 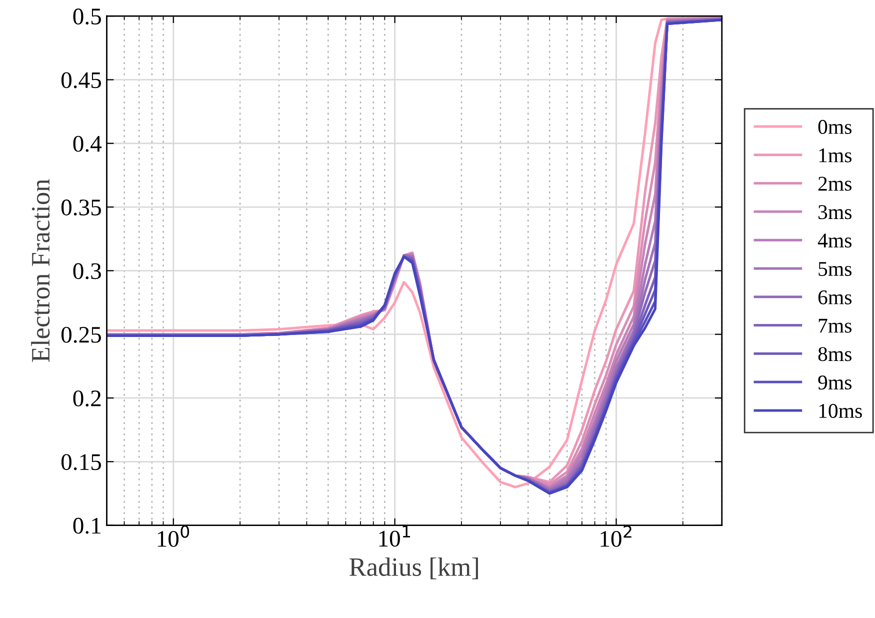 I want to click on y-tick-label: 0.45, so click(x=81, y=80).